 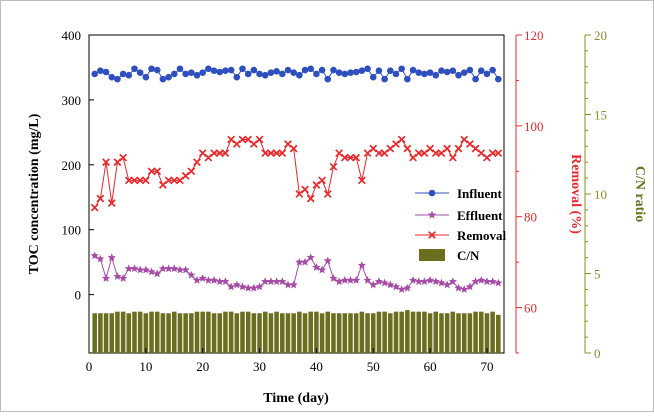 I want to click on x-tick-label: 10, so click(x=145, y=366).